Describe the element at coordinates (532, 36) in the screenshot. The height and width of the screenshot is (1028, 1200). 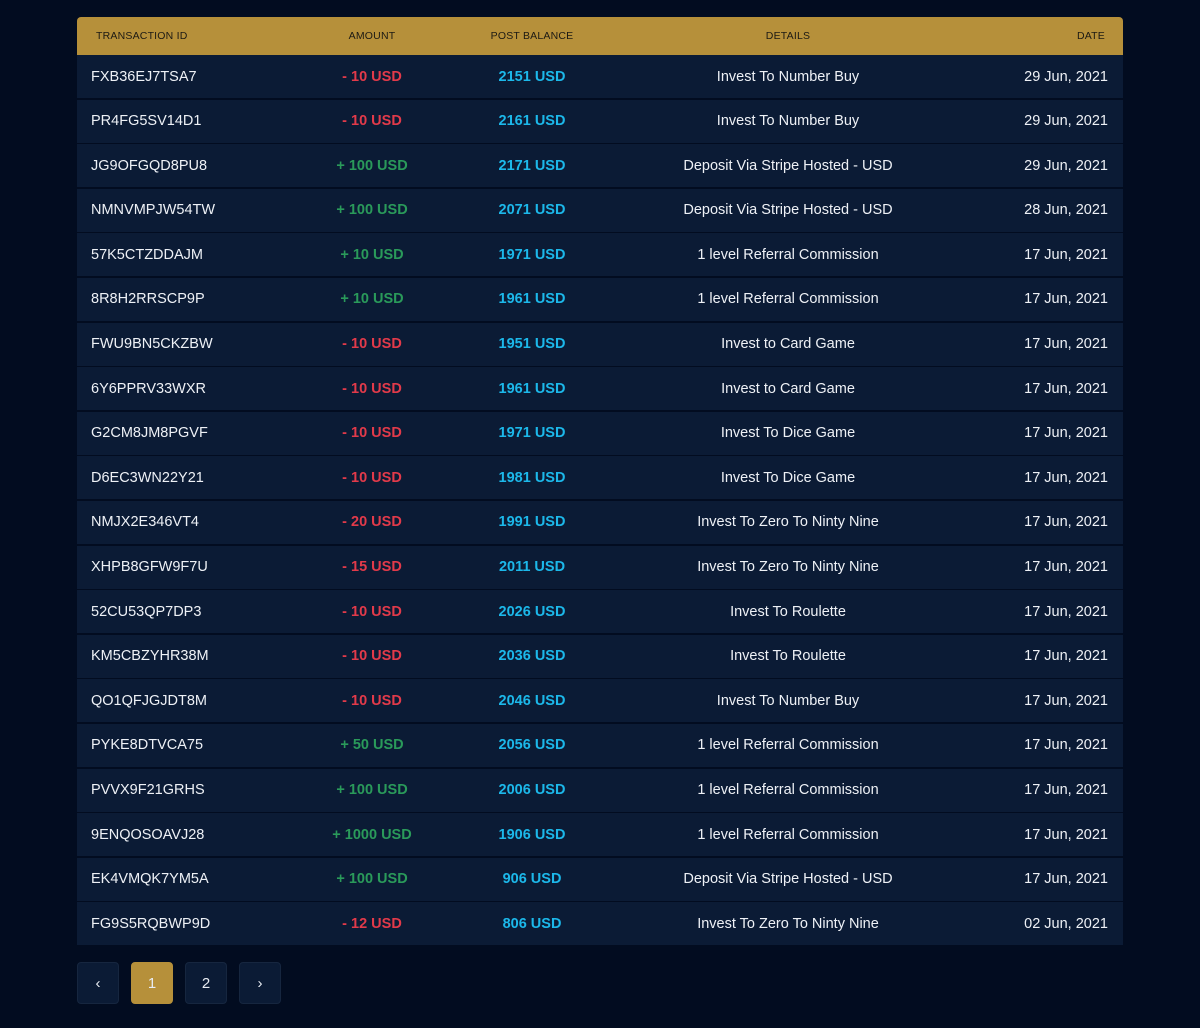
I see `header-post-balance: POST BALANCE` at that location.